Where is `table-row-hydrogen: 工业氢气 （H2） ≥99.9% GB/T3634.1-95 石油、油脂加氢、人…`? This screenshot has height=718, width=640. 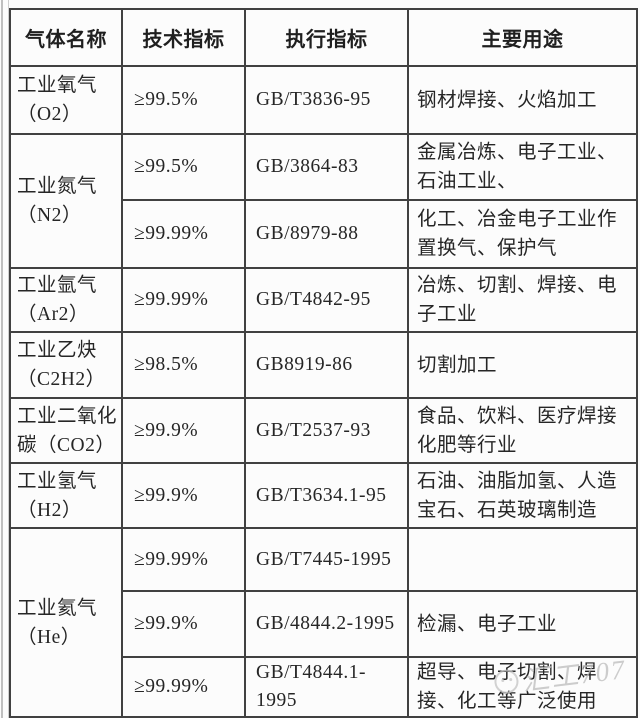
table-row-hydrogen: 工业氢气 （H2） ≥99.9% GB/T3634.1-95 石油、油脂加氢、人… is located at coordinates (323, 495).